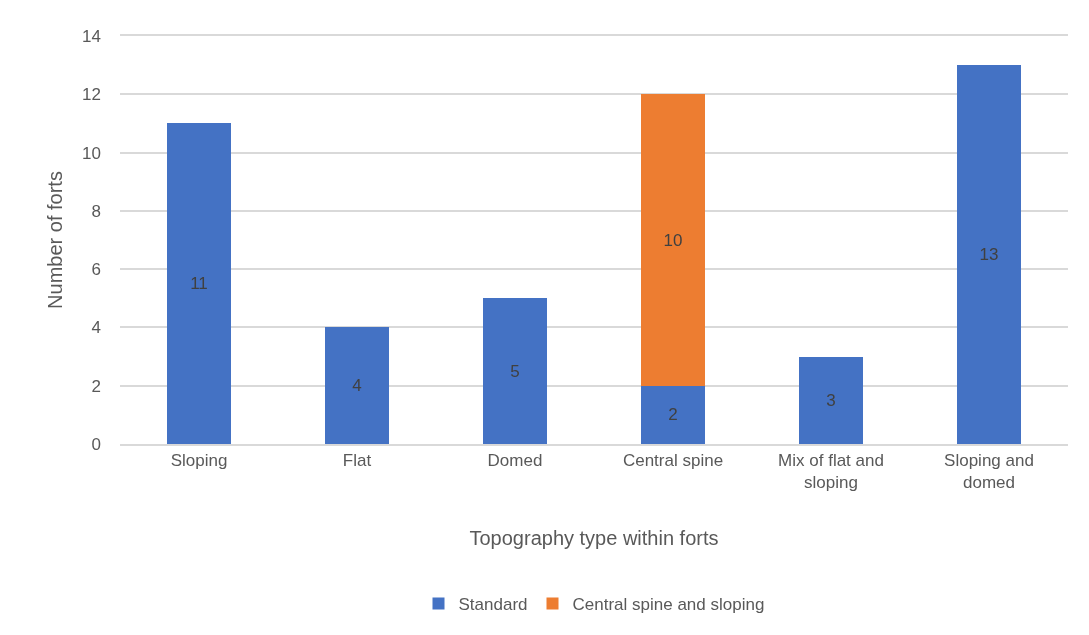 Image resolution: width=1089 pixels, height=635 pixels. I want to click on x-tick-label: Mix of flat and sloping, so click(831, 472).